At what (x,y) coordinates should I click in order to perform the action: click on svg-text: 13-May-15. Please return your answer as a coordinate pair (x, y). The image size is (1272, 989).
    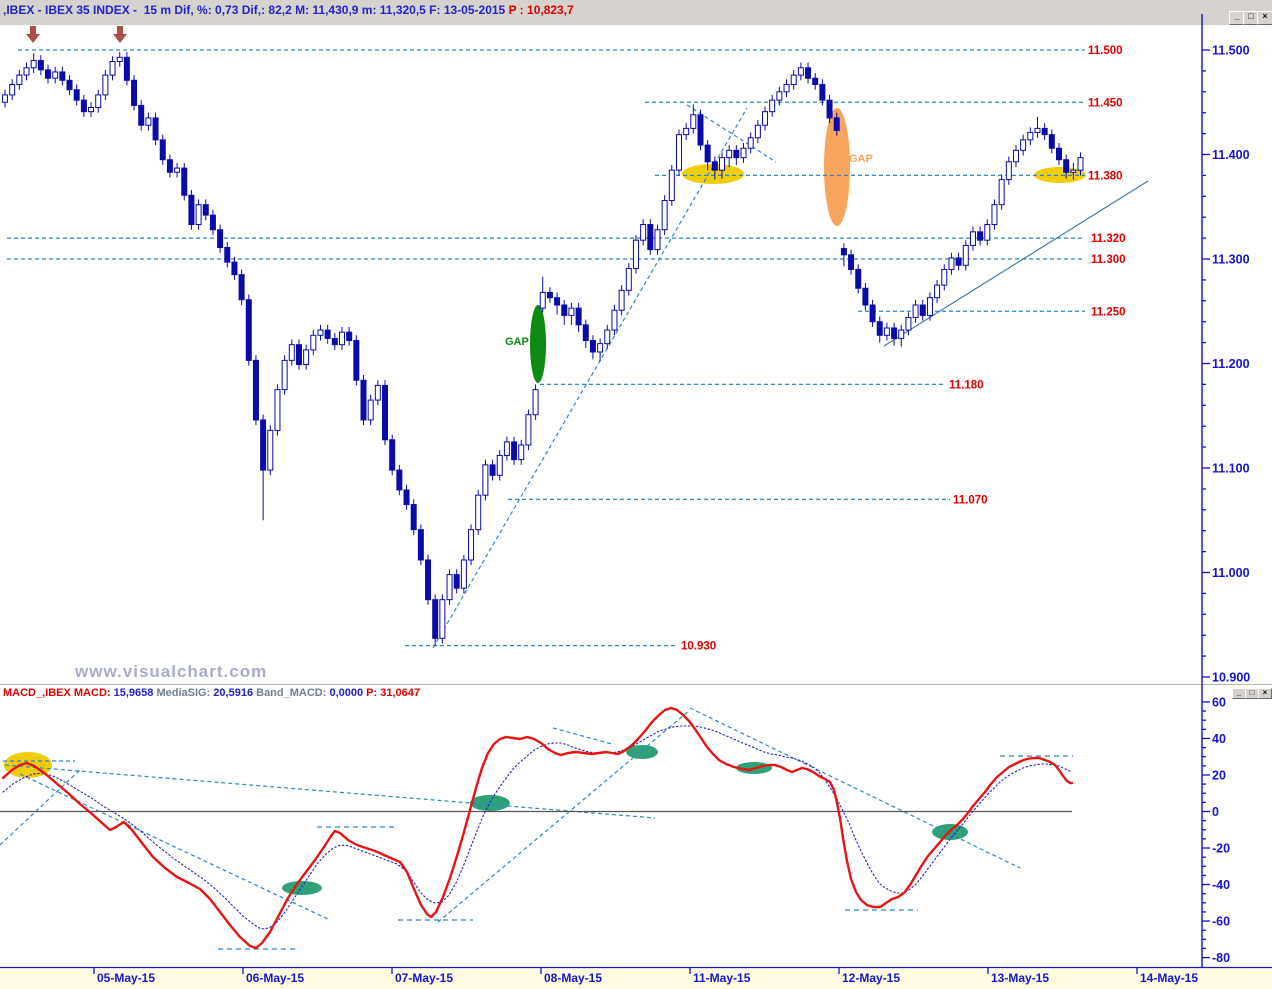
    Looking at the image, I should click on (1020, 978).